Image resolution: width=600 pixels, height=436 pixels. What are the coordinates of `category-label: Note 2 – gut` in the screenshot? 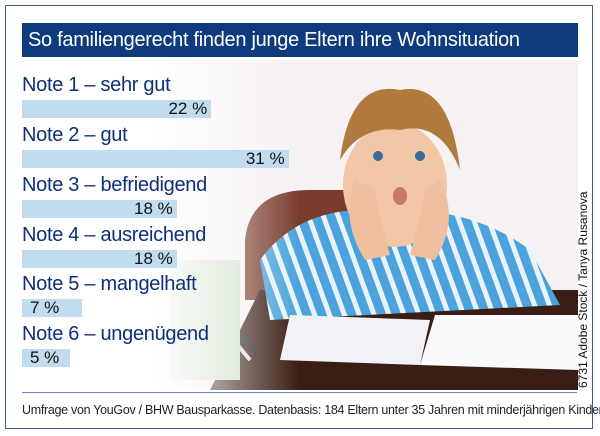 It's located at (75, 135).